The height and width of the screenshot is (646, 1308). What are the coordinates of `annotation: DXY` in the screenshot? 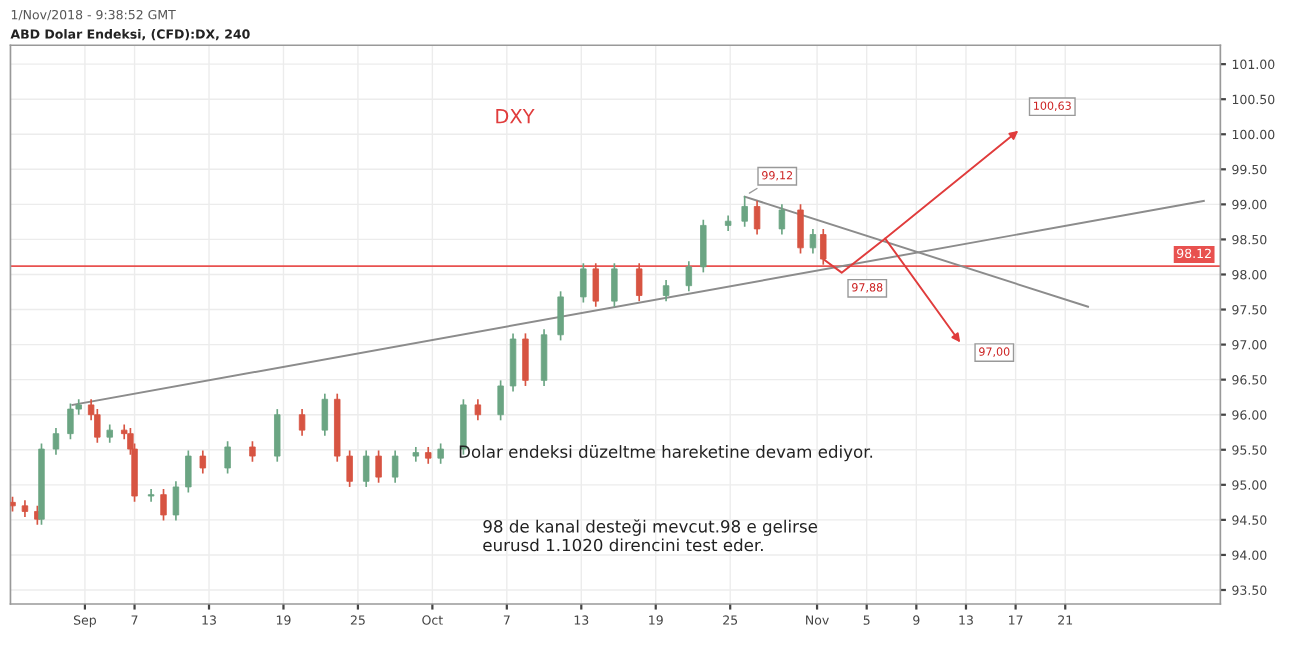 It's located at (515, 116).